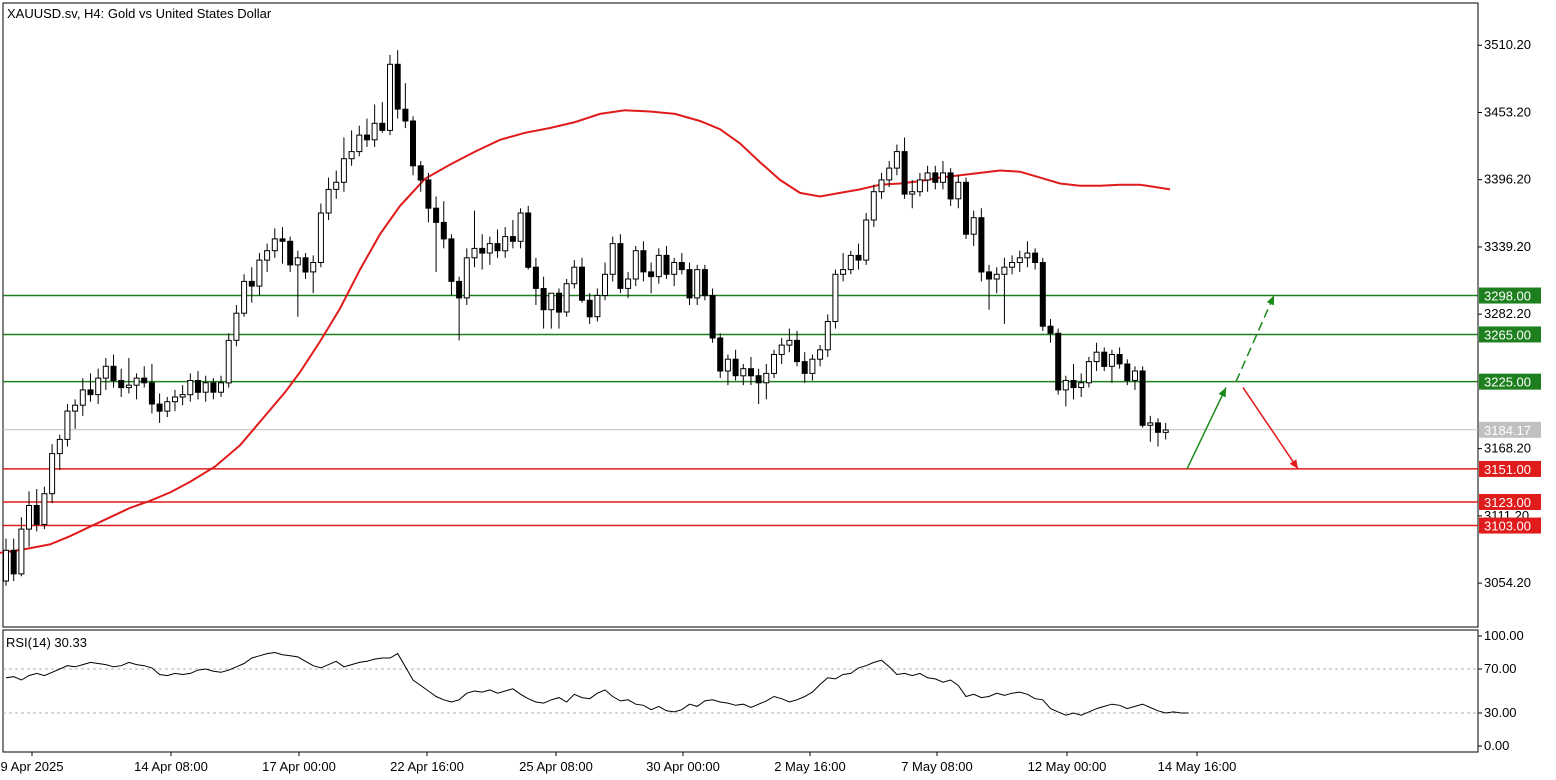 The image size is (1556, 780). What do you see at coordinates (171, 766) in the screenshot?
I see `time-tick-label: 14 Apr 08:00` at bounding box center [171, 766].